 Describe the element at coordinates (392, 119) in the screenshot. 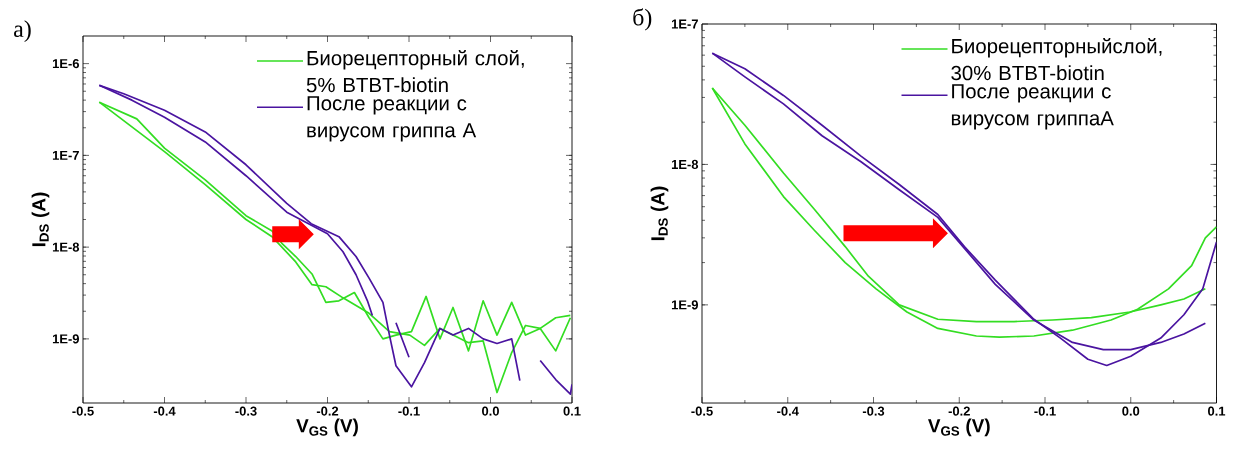

I see `legend-label: После реакции с вирусом гриппа А` at that location.